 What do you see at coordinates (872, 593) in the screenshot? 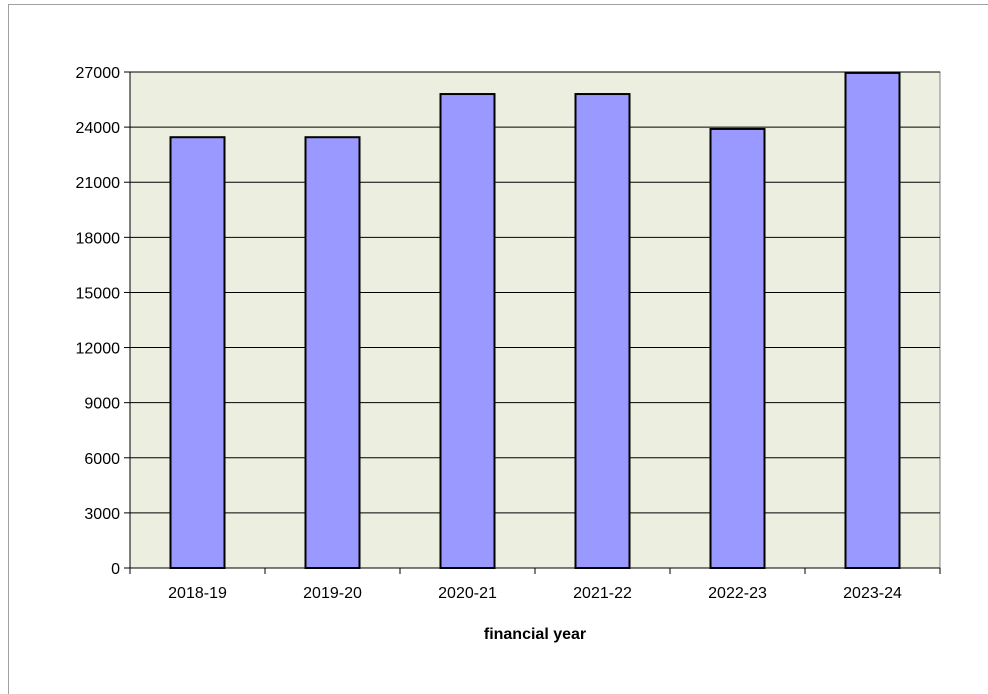
I see `x-tick-label: 2023-24` at bounding box center [872, 593].